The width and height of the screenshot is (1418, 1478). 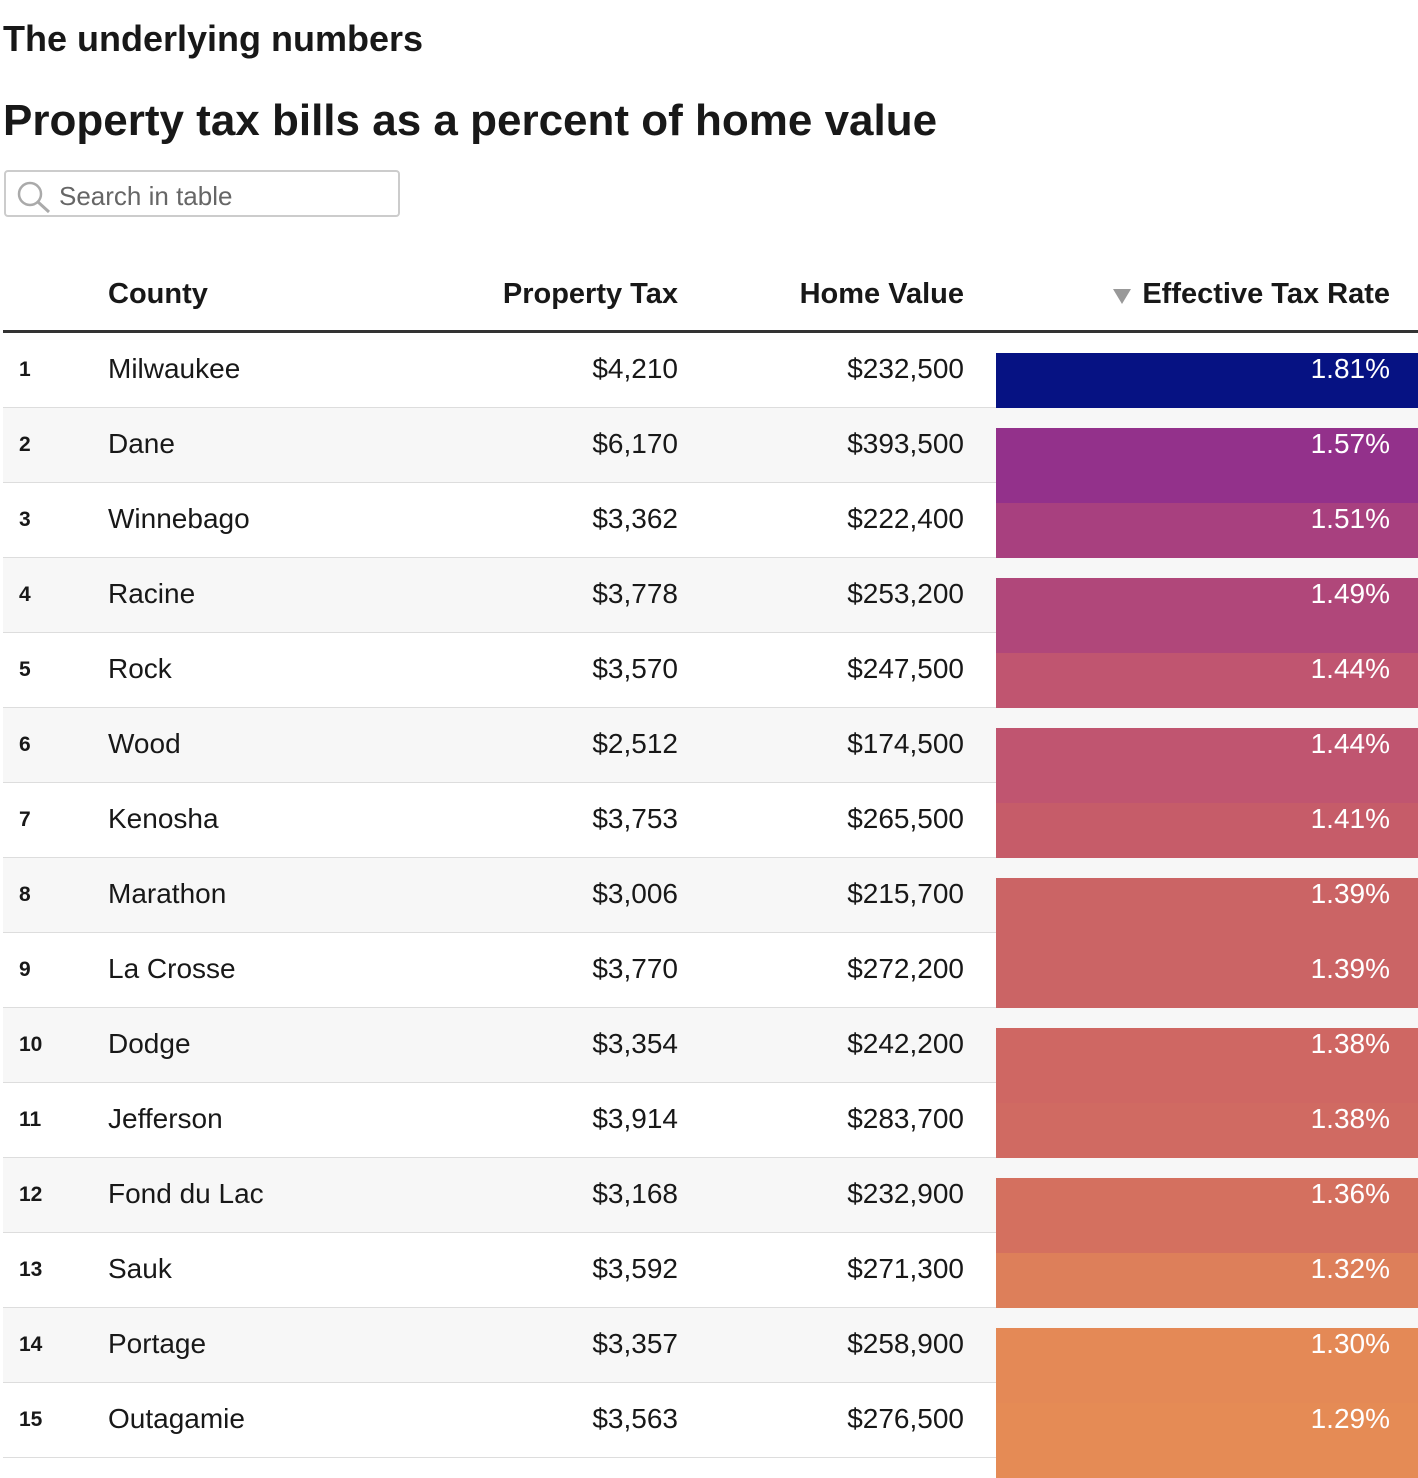 What do you see at coordinates (158, 294) in the screenshot?
I see `column-header: County` at bounding box center [158, 294].